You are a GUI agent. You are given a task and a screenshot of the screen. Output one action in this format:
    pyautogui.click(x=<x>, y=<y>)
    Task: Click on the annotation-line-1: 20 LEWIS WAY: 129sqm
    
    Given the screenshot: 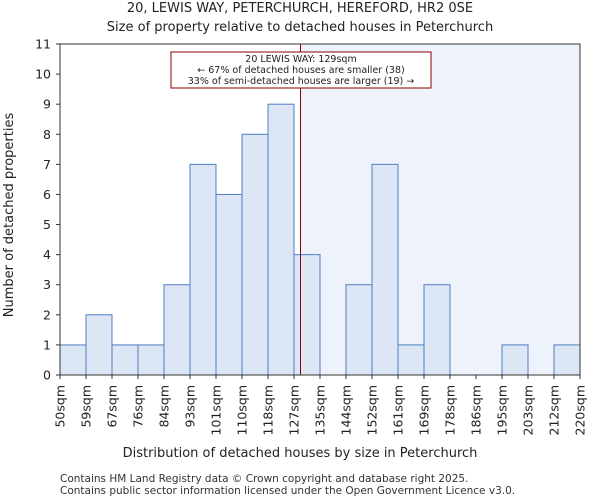 What is the action you would take?
    pyautogui.click(x=300, y=59)
    